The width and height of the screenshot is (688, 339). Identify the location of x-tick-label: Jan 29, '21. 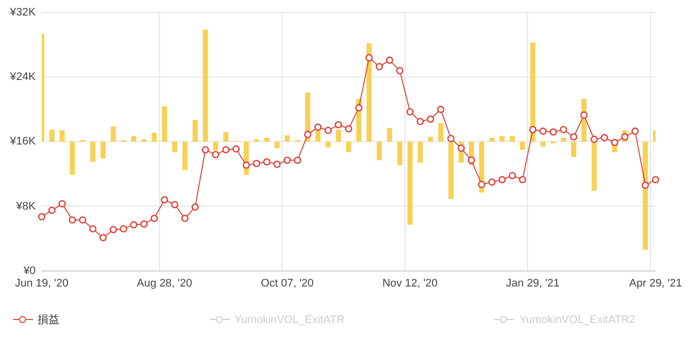
(533, 283).